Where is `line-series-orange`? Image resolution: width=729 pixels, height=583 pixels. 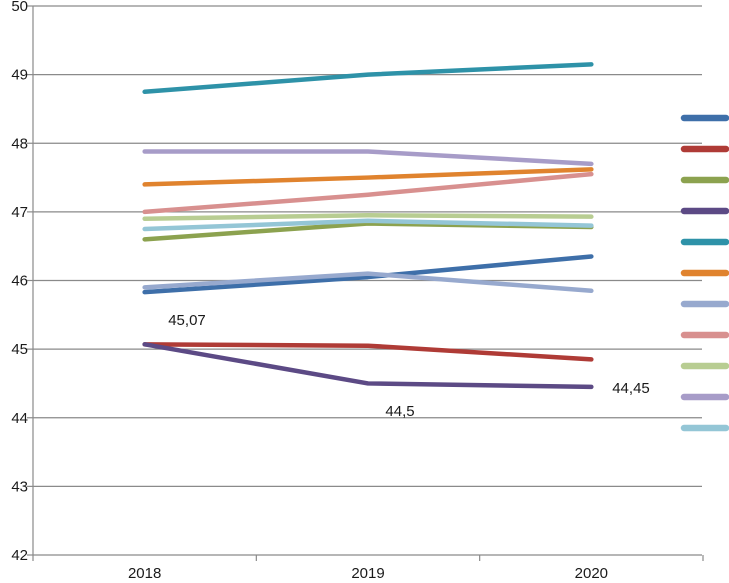
line-series-orange is located at coordinates (368, 177).